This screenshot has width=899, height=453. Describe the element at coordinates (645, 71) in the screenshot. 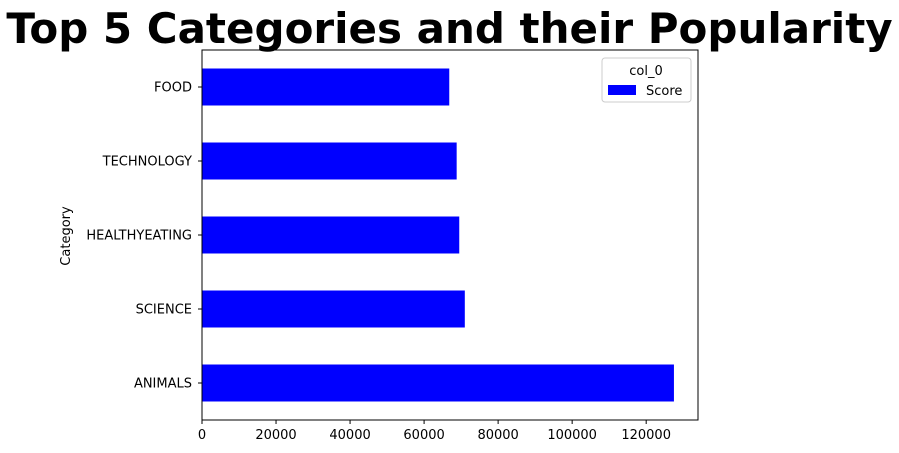

I see `legend-title: col_0` at that location.